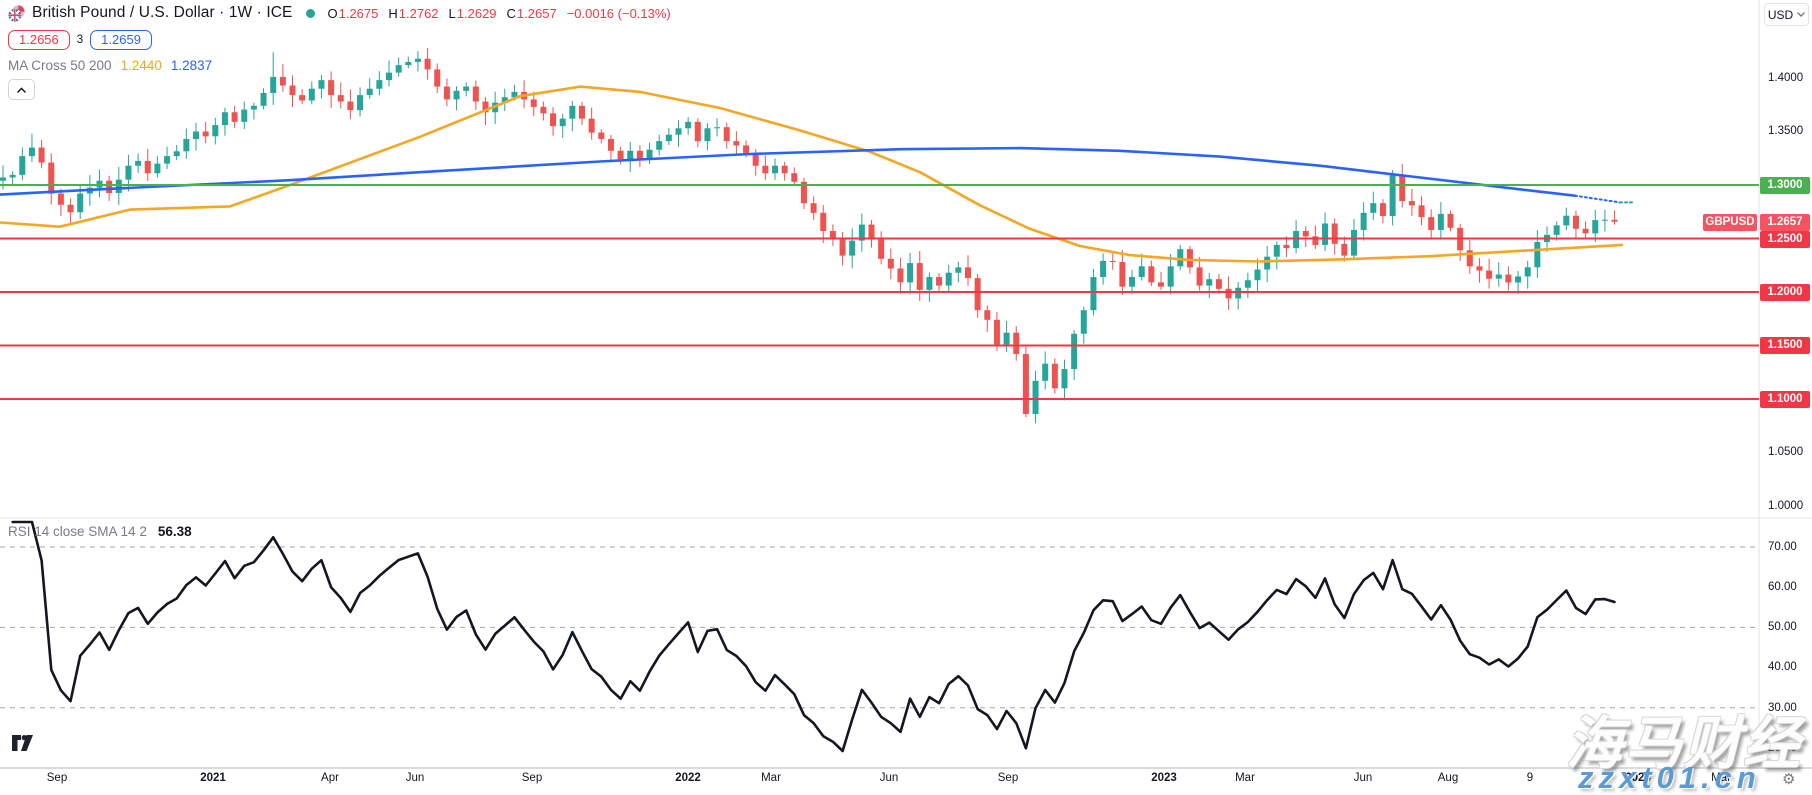 The image size is (1812, 795). Describe the element at coordinates (536, 13) in the screenshot. I see `close-value: 1.2657` at that location.